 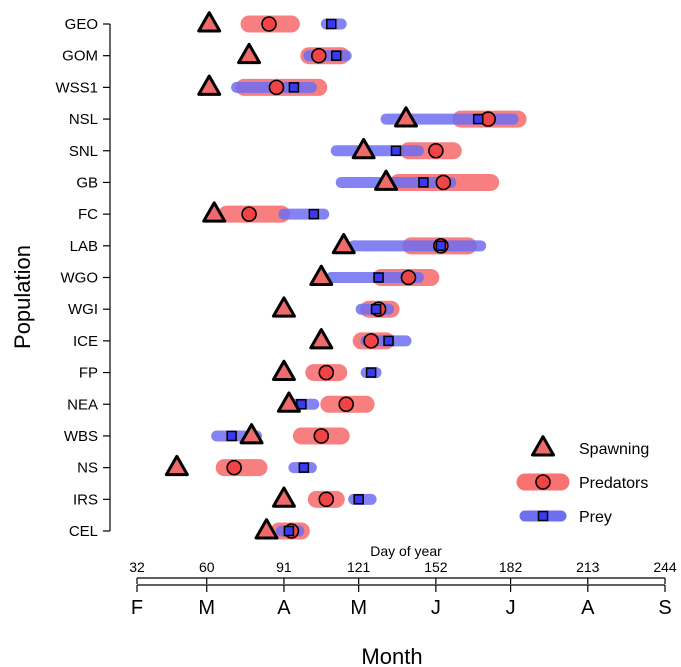 What do you see at coordinates (406, 551) in the screenshot?
I see `day-of-year-axis-title: Day of year` at bounding box center [406, 551].